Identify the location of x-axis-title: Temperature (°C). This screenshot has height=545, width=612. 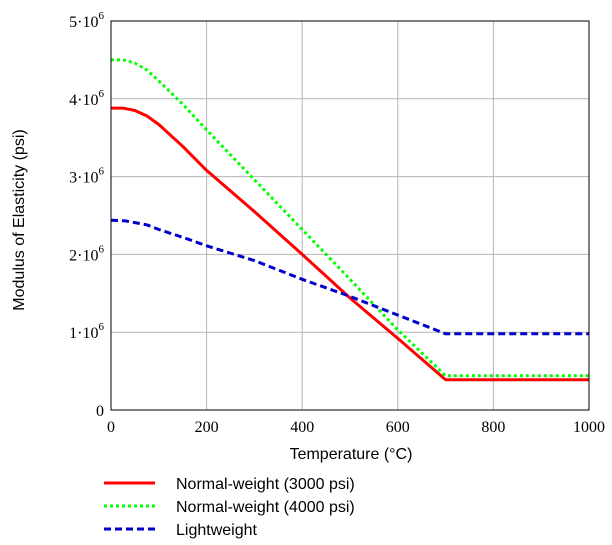
(351, 454).